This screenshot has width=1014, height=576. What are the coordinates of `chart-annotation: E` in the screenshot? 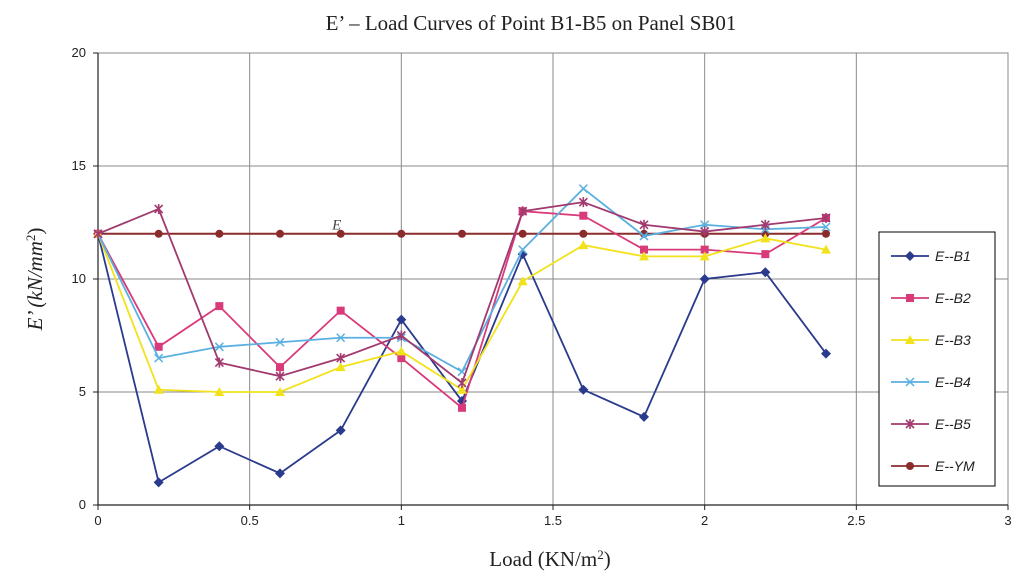 It's located at (336, 225).